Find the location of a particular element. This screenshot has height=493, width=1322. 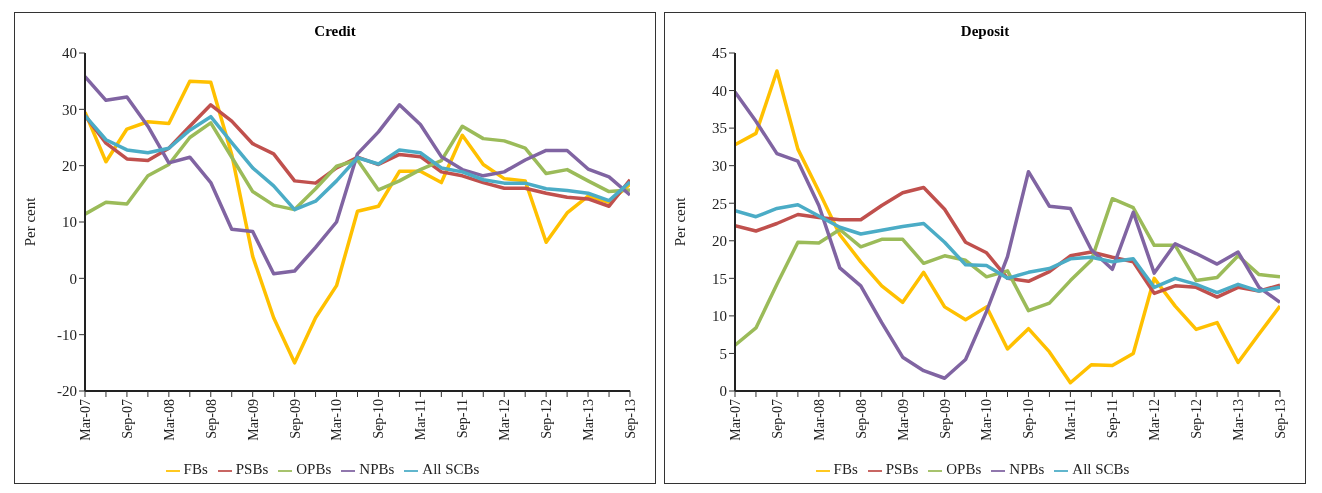

y-tick-label: 25 is located at coordinates (719, 203).